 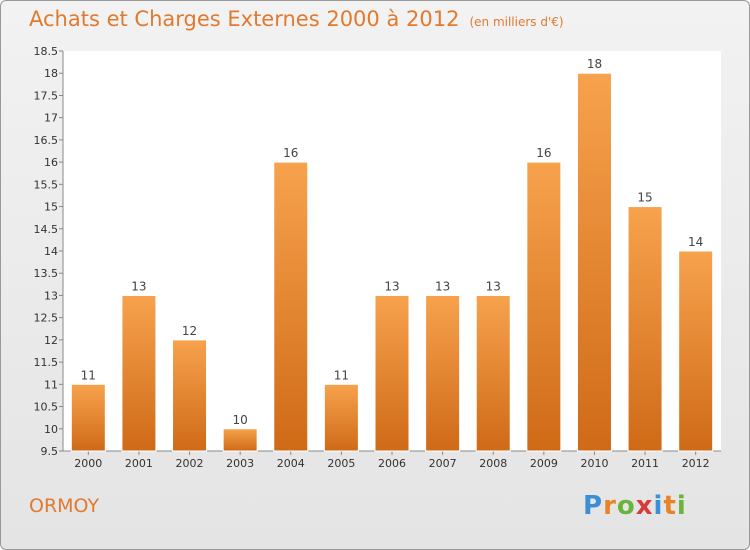 What do you see at coordinates (594, 463) in the screenshot?
I see `x-tick-label: 2010` at bounding box center [594, 463].